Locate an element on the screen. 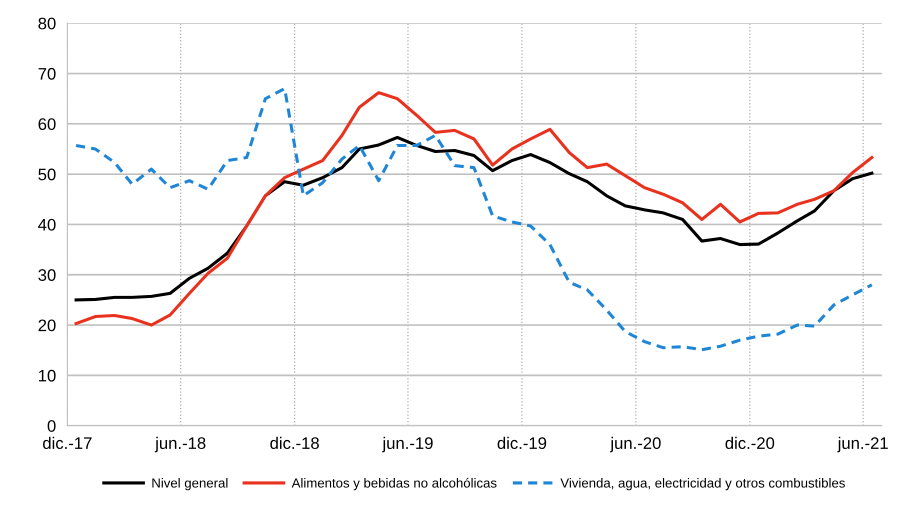  x-tick-label: dic.-19 is located at coordinates (522, 443).